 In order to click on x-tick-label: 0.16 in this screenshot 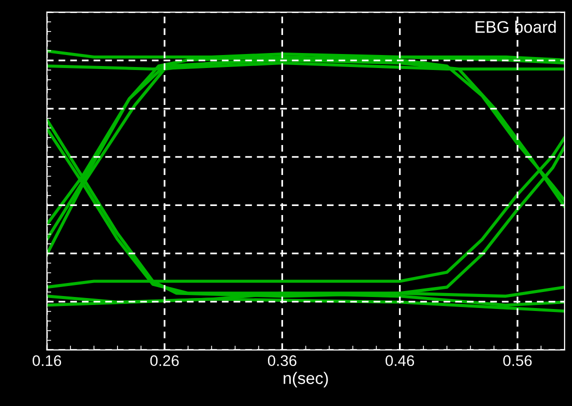, I will do `click(47, 360)`.